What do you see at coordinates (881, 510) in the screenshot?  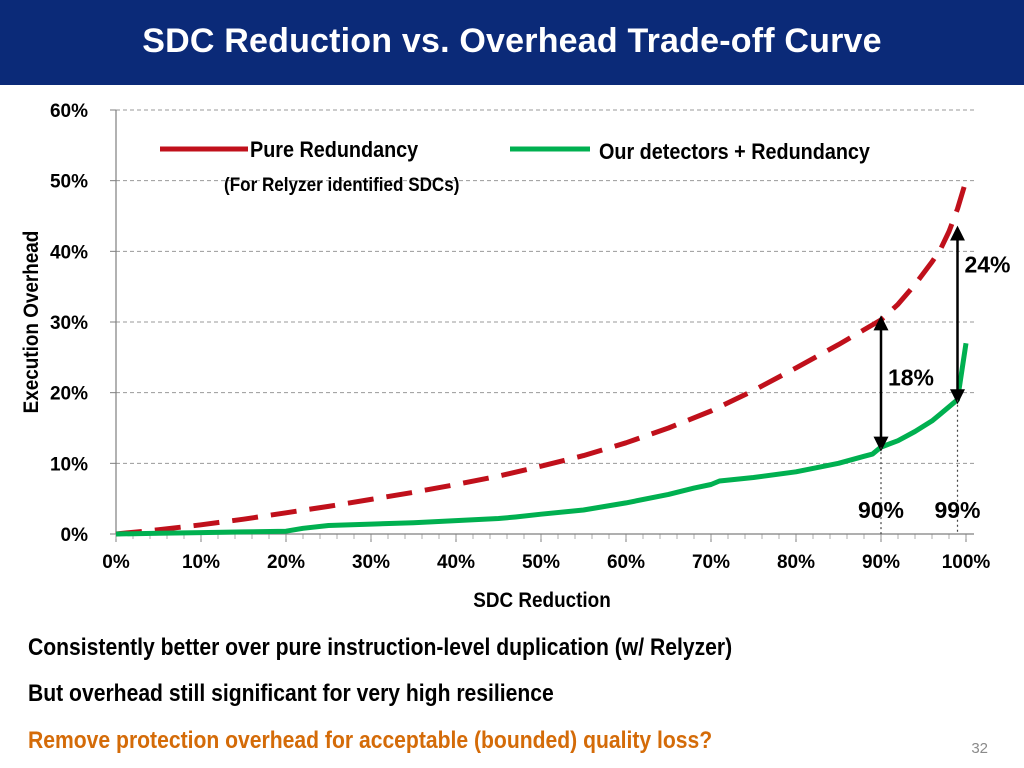 I see `marker-label-2: 90%` at bounding box center [881, 510].